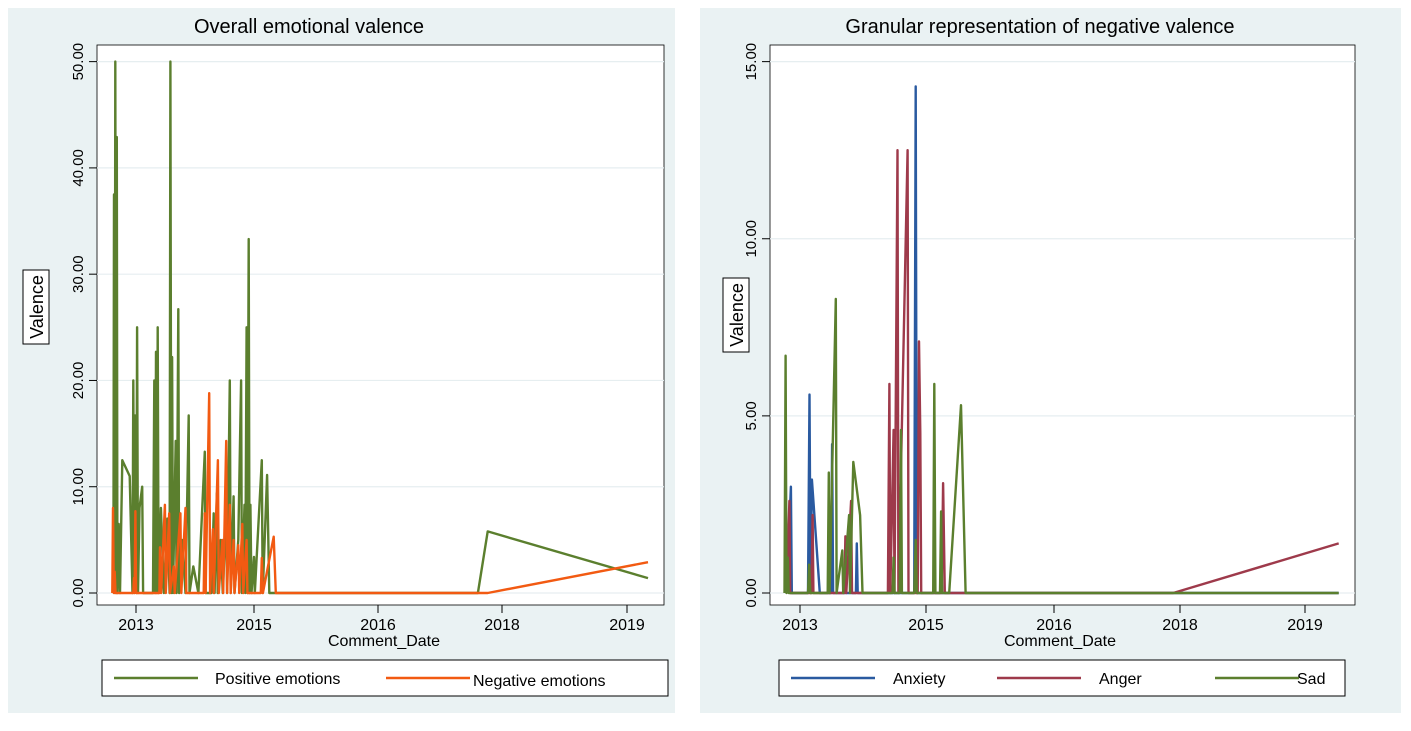 The image size is (1411, 731). I want to click on legend-label-sad: Sad, so click(1311, 679).